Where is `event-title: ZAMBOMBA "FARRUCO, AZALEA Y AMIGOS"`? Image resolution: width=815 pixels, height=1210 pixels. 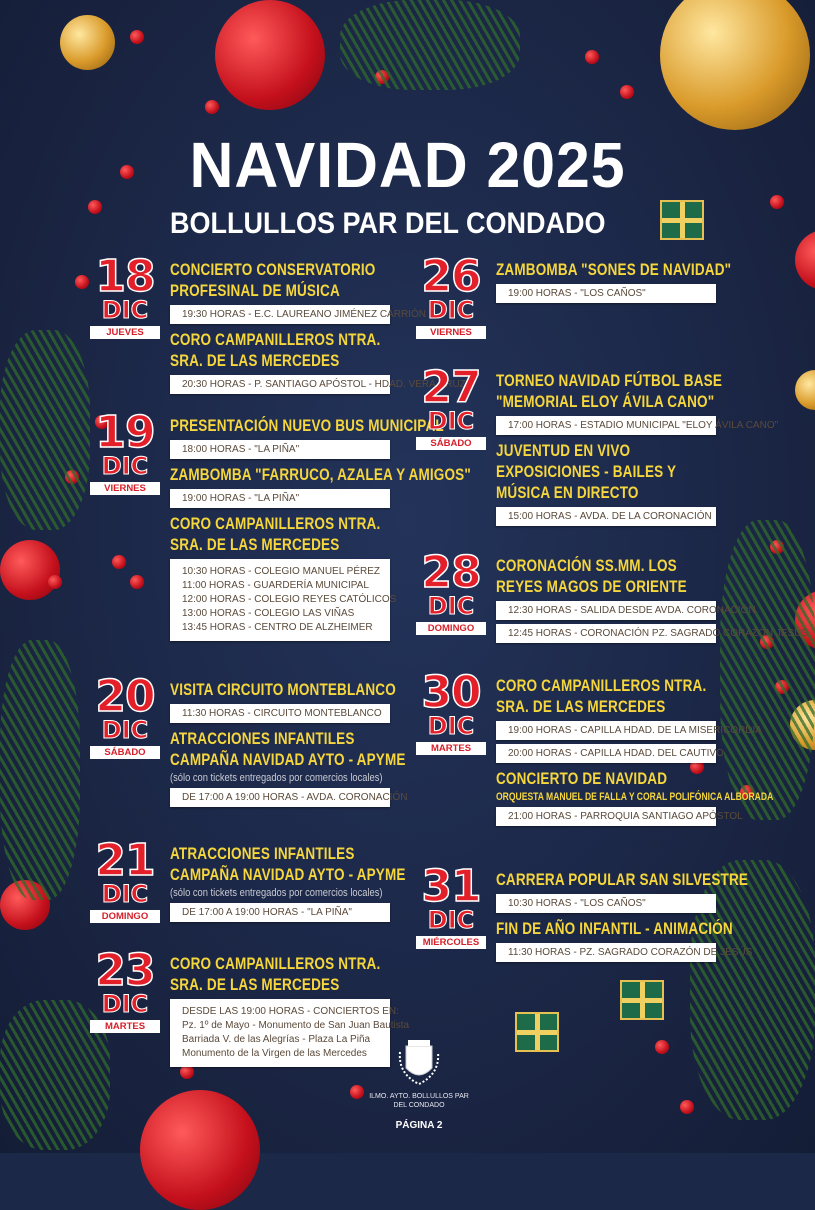
event-title: ZAMBOMBA "FARRUCO, AZALEA Y AMIGOS" is located at coordinates (320, 475).